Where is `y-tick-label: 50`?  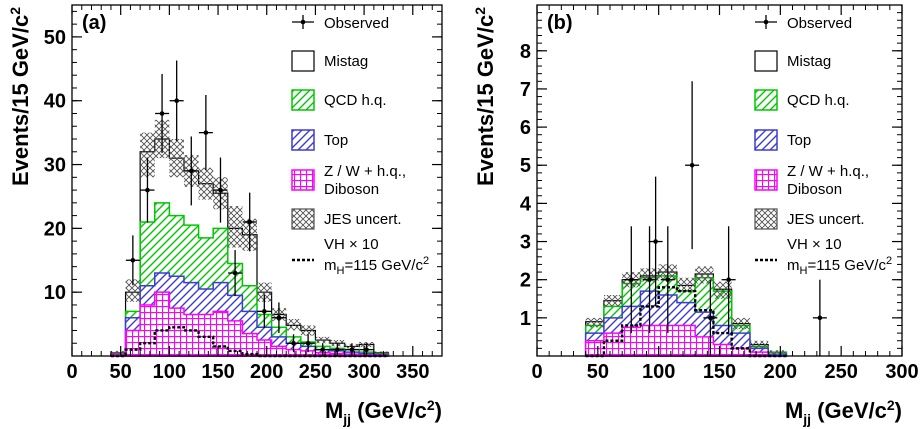 y-tick-label: 50 is located at coordinates (55, 38).